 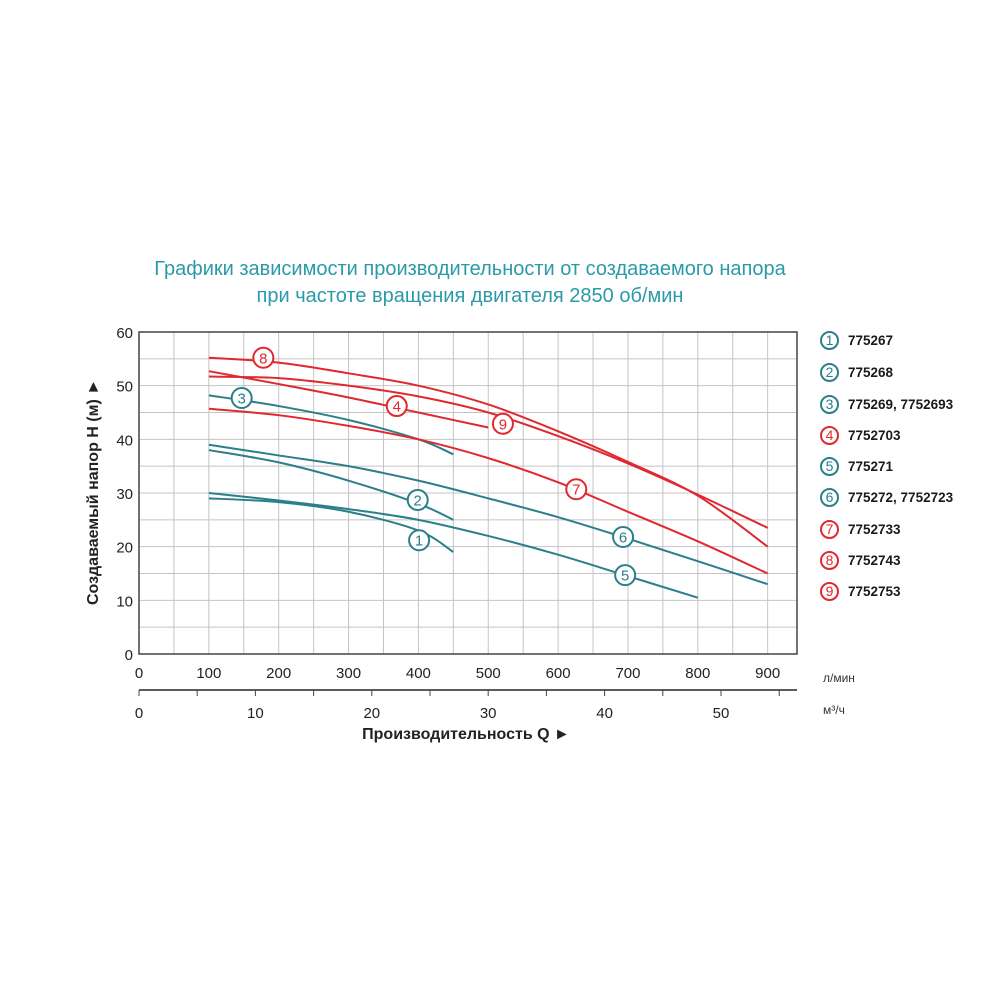 I want to click on curve-marker-number: 4, so click(x=397, y=407).